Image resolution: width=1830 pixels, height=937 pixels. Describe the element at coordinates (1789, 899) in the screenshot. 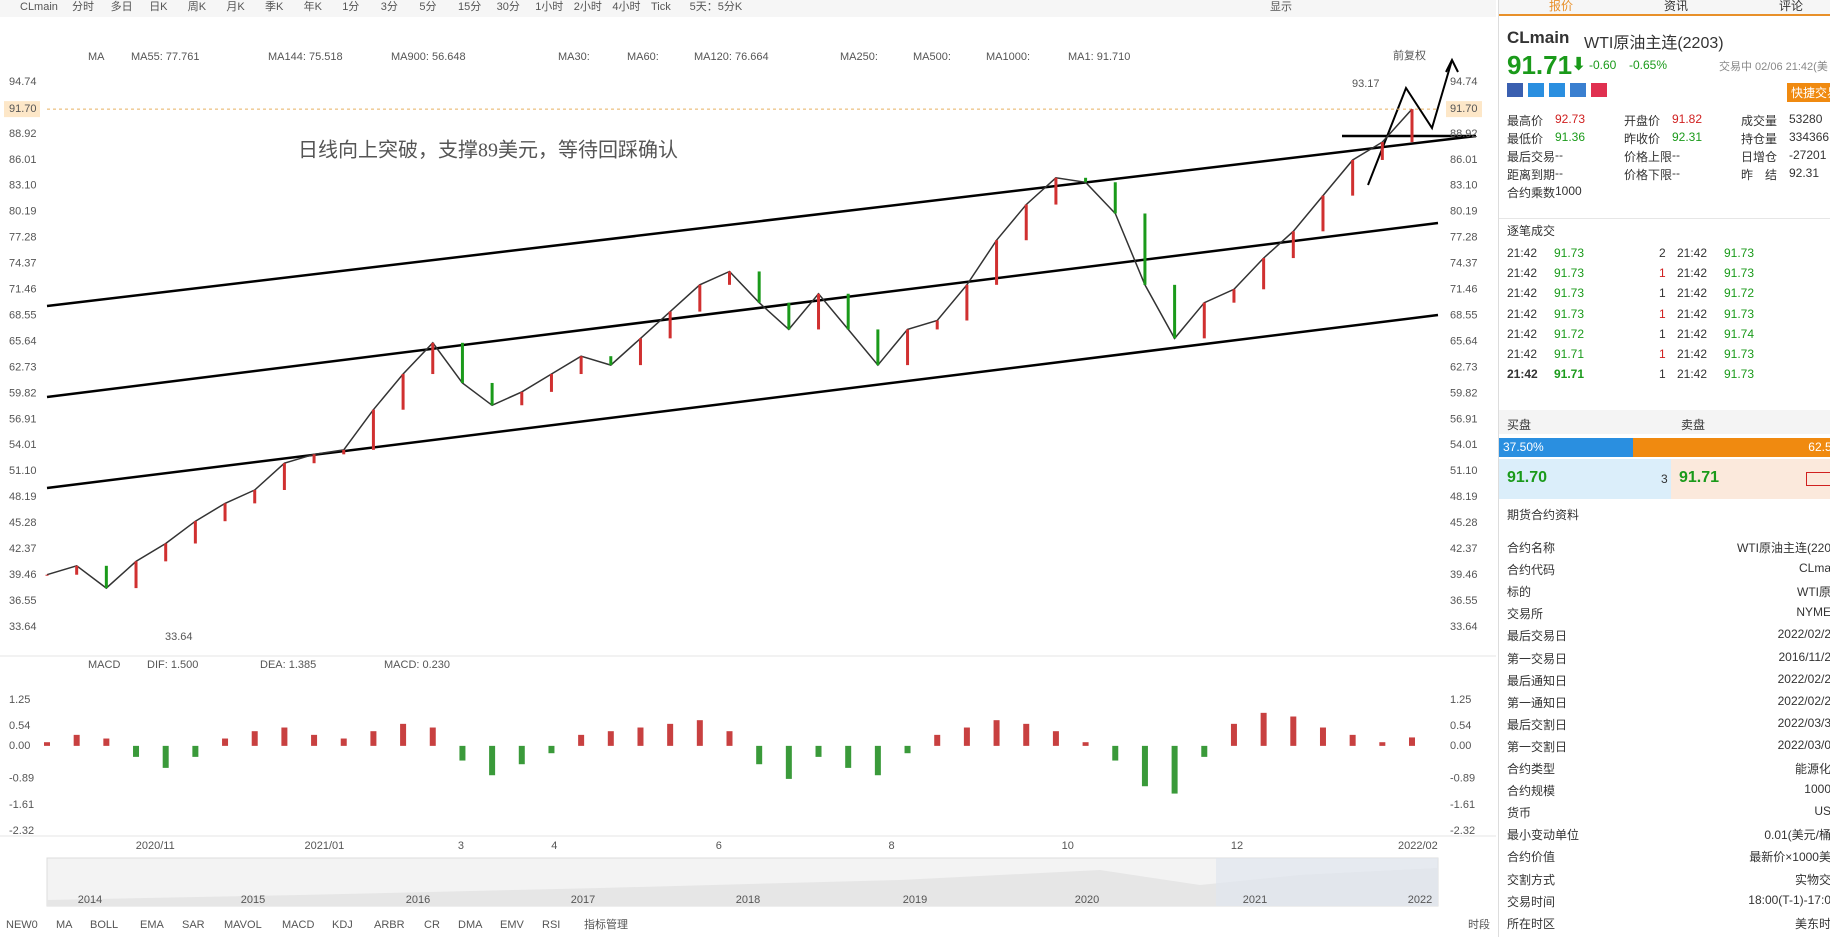

I see `info-value: 18:00(T-1)-17:0` at that location.